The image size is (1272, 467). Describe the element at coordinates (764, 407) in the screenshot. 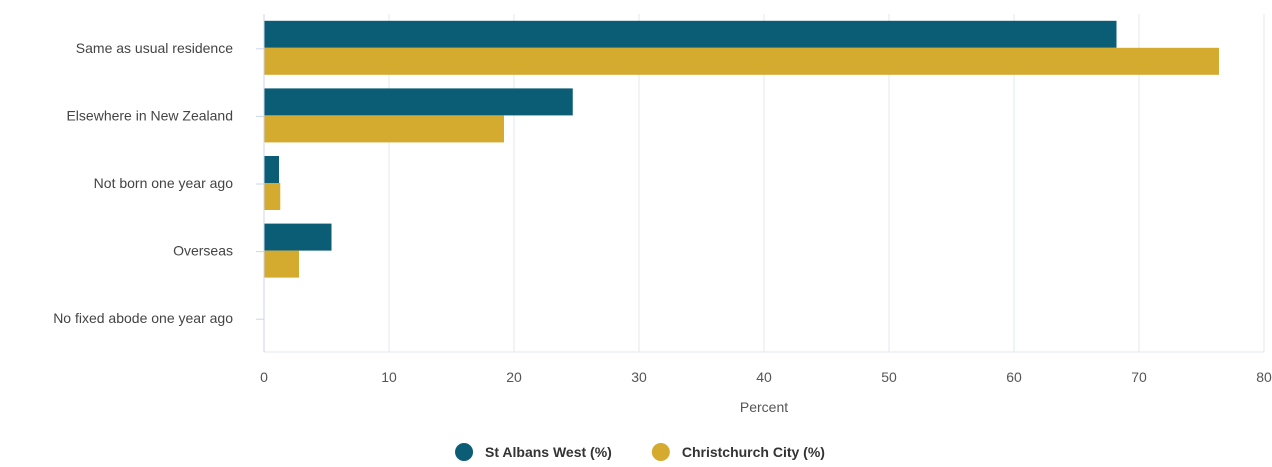

I see `x-axis-title: Percent` at that location.